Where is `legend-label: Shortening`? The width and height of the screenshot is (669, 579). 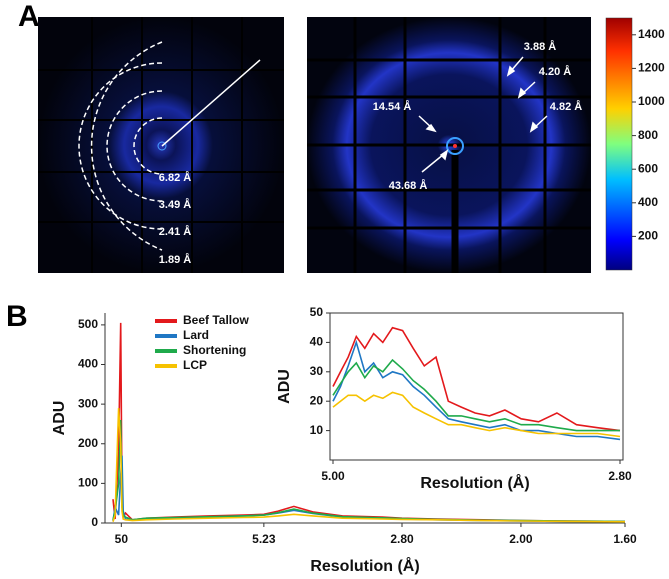
legend-label: Shortening is located at coordinates (214, 350).